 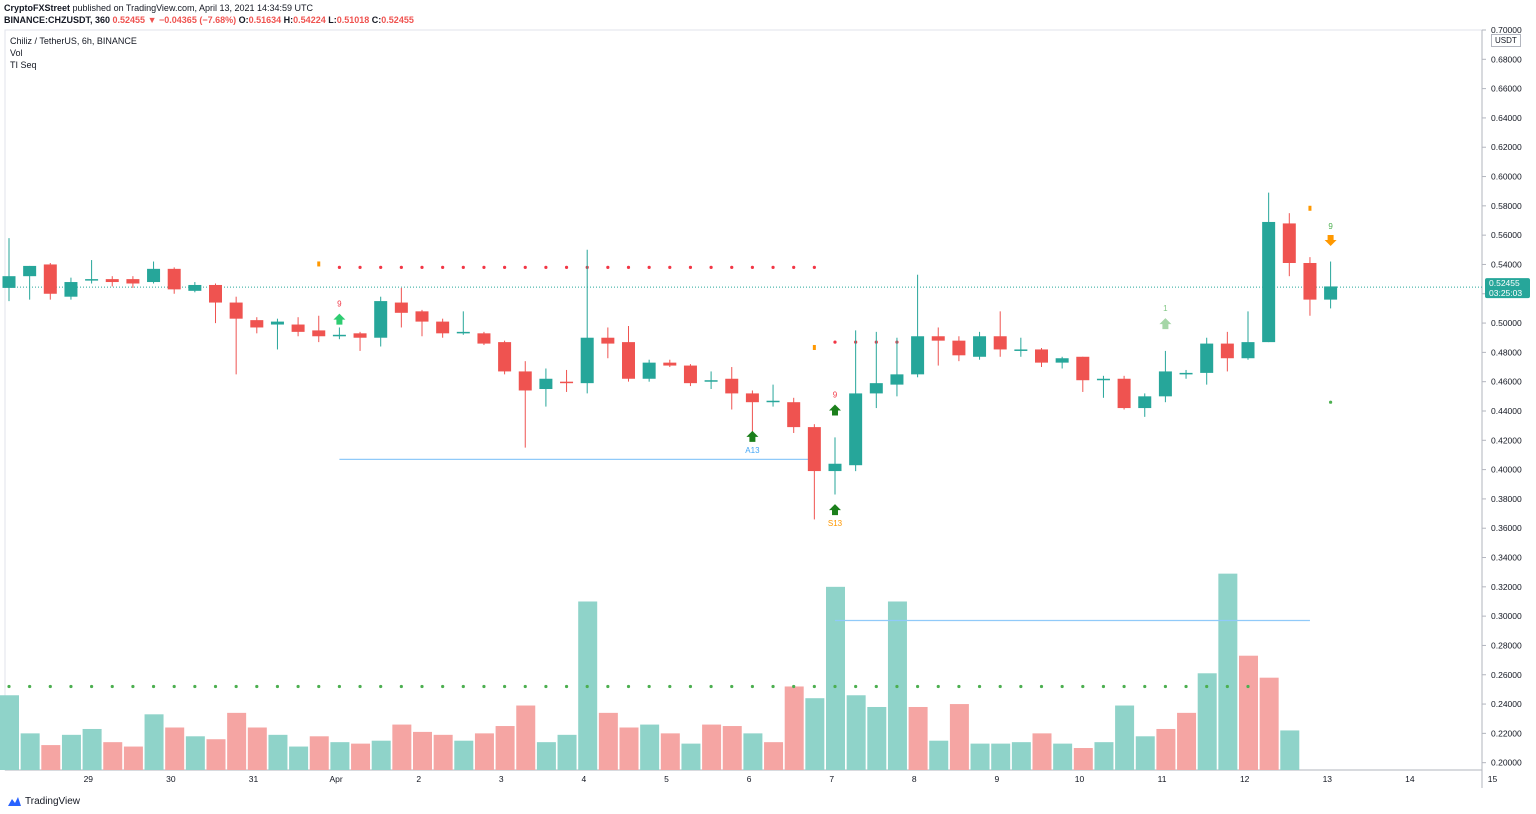 What do you see at coordinates (1506, 645) in the screenshot?
I see `y-tick-label: 0.28000` at bounding box center [1506, 645].